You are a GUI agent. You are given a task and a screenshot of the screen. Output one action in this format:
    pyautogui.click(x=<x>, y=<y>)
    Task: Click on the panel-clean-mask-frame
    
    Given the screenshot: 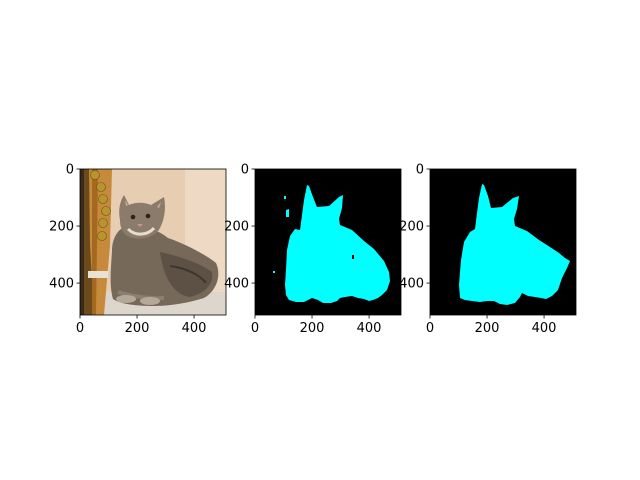 What is the action you would take?
    pyautogui.click(x=503, y=242)
    